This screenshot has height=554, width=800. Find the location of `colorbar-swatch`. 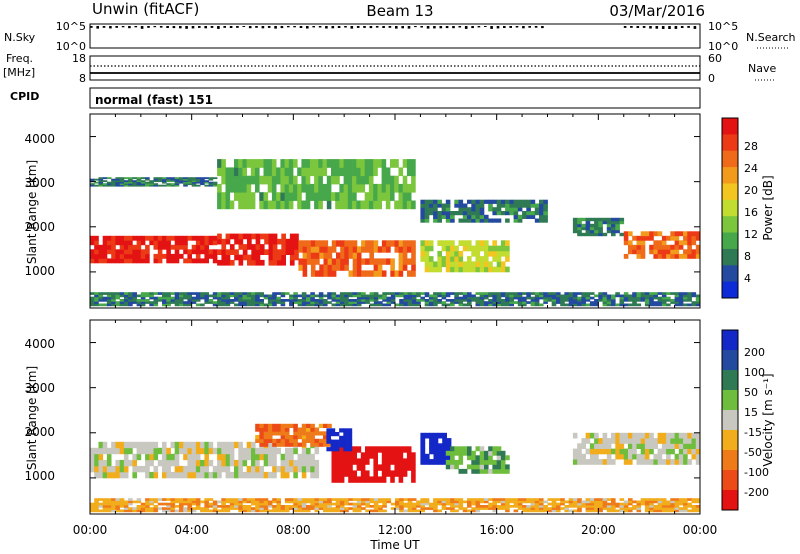

colorbar-swatch is located at coordinates (730, 340).